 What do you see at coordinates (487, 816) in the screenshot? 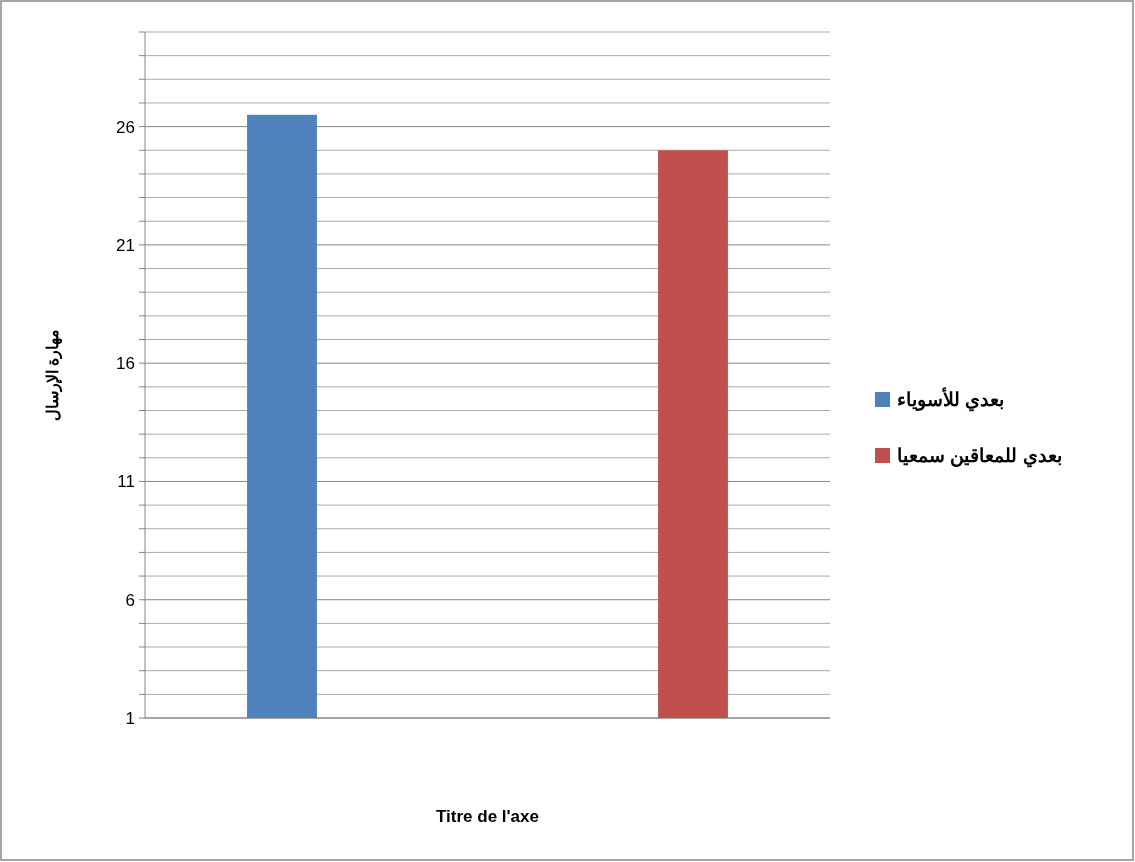
I see `x-axis-title: Titre de l'axe` at bounding box center [487, 816].